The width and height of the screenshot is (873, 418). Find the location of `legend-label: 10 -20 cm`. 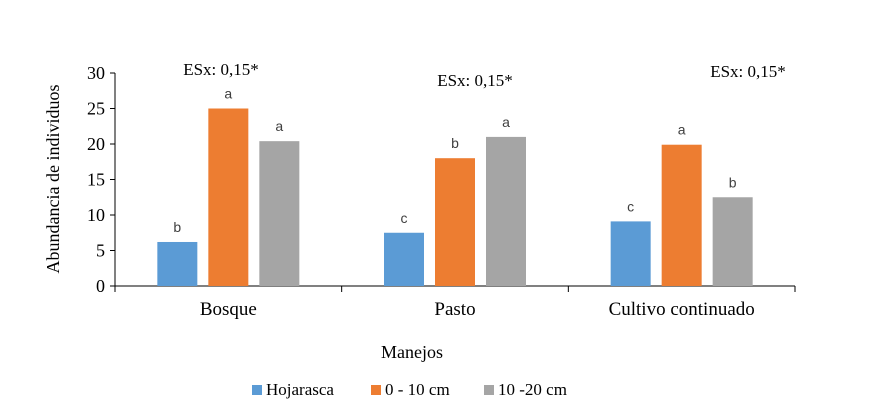

legend-label: 10 -20 cm is located at coordinates (532, 389).